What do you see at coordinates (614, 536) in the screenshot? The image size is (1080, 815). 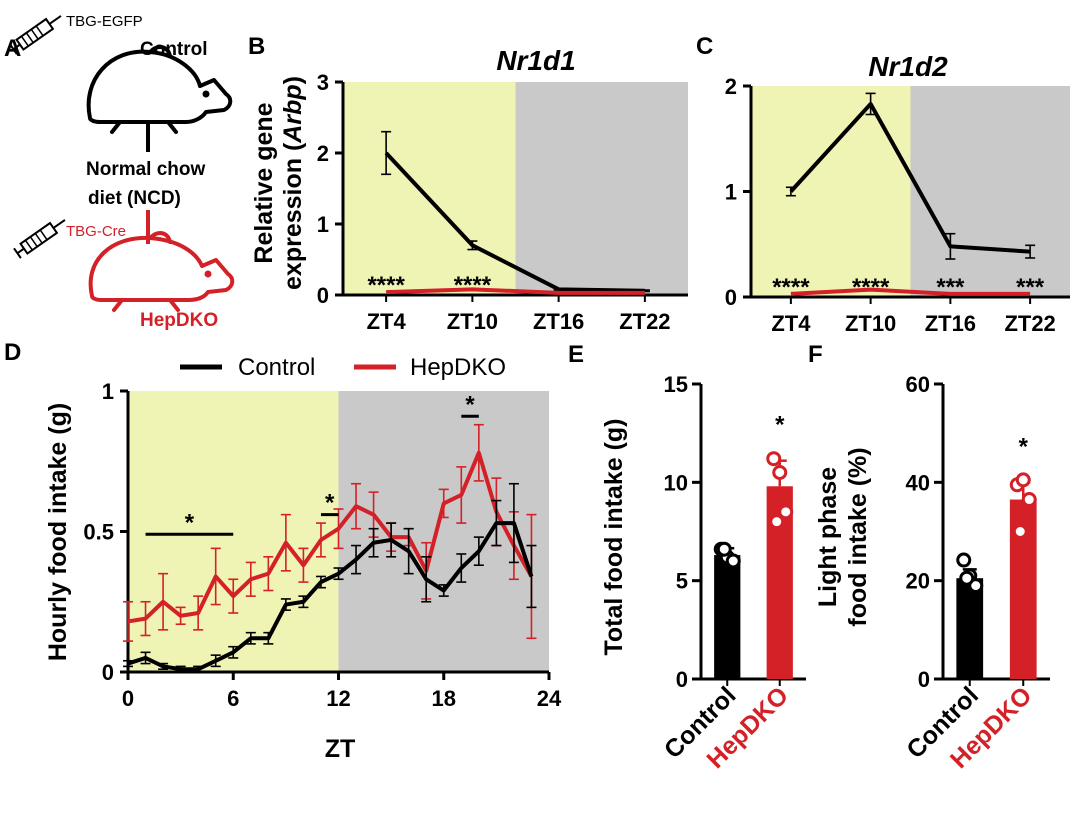 I see `panel-e-ylabel: Total food intake (g)` at bounding box center [614, 536].